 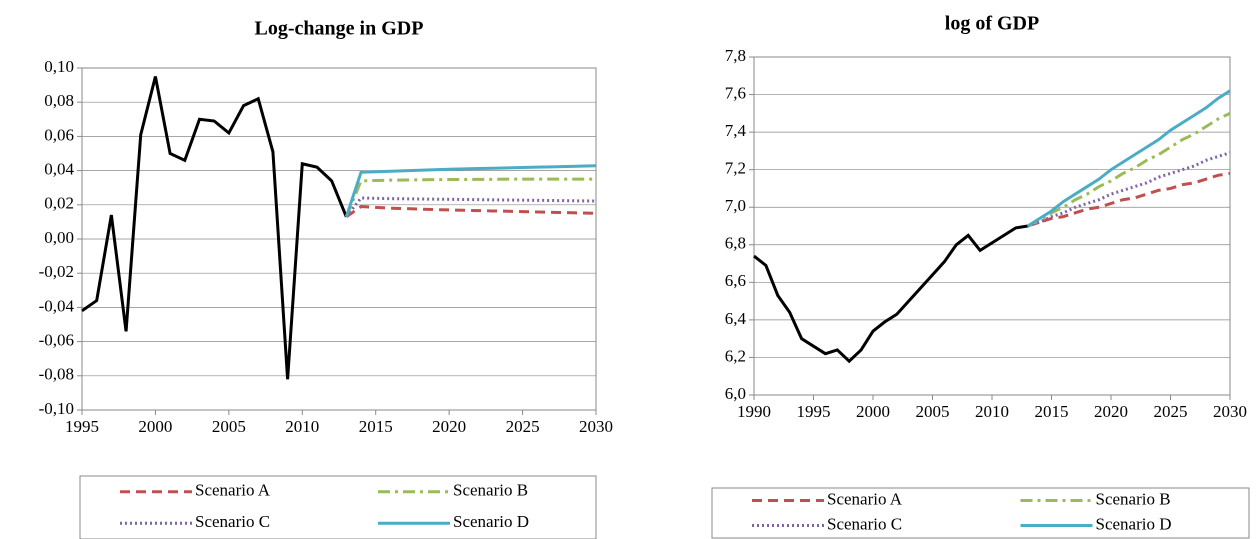 I want to click on y-tick-label: 0,06, so click(x=59, y=134).